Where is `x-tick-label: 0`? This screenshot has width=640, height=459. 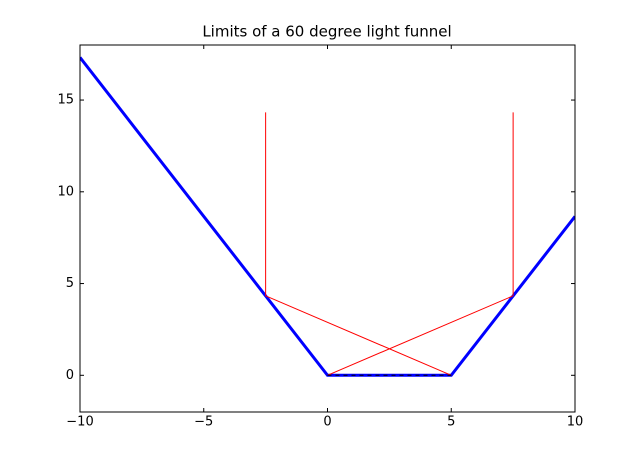
x-tick-label: 0 is located at coordinates (327, 422).